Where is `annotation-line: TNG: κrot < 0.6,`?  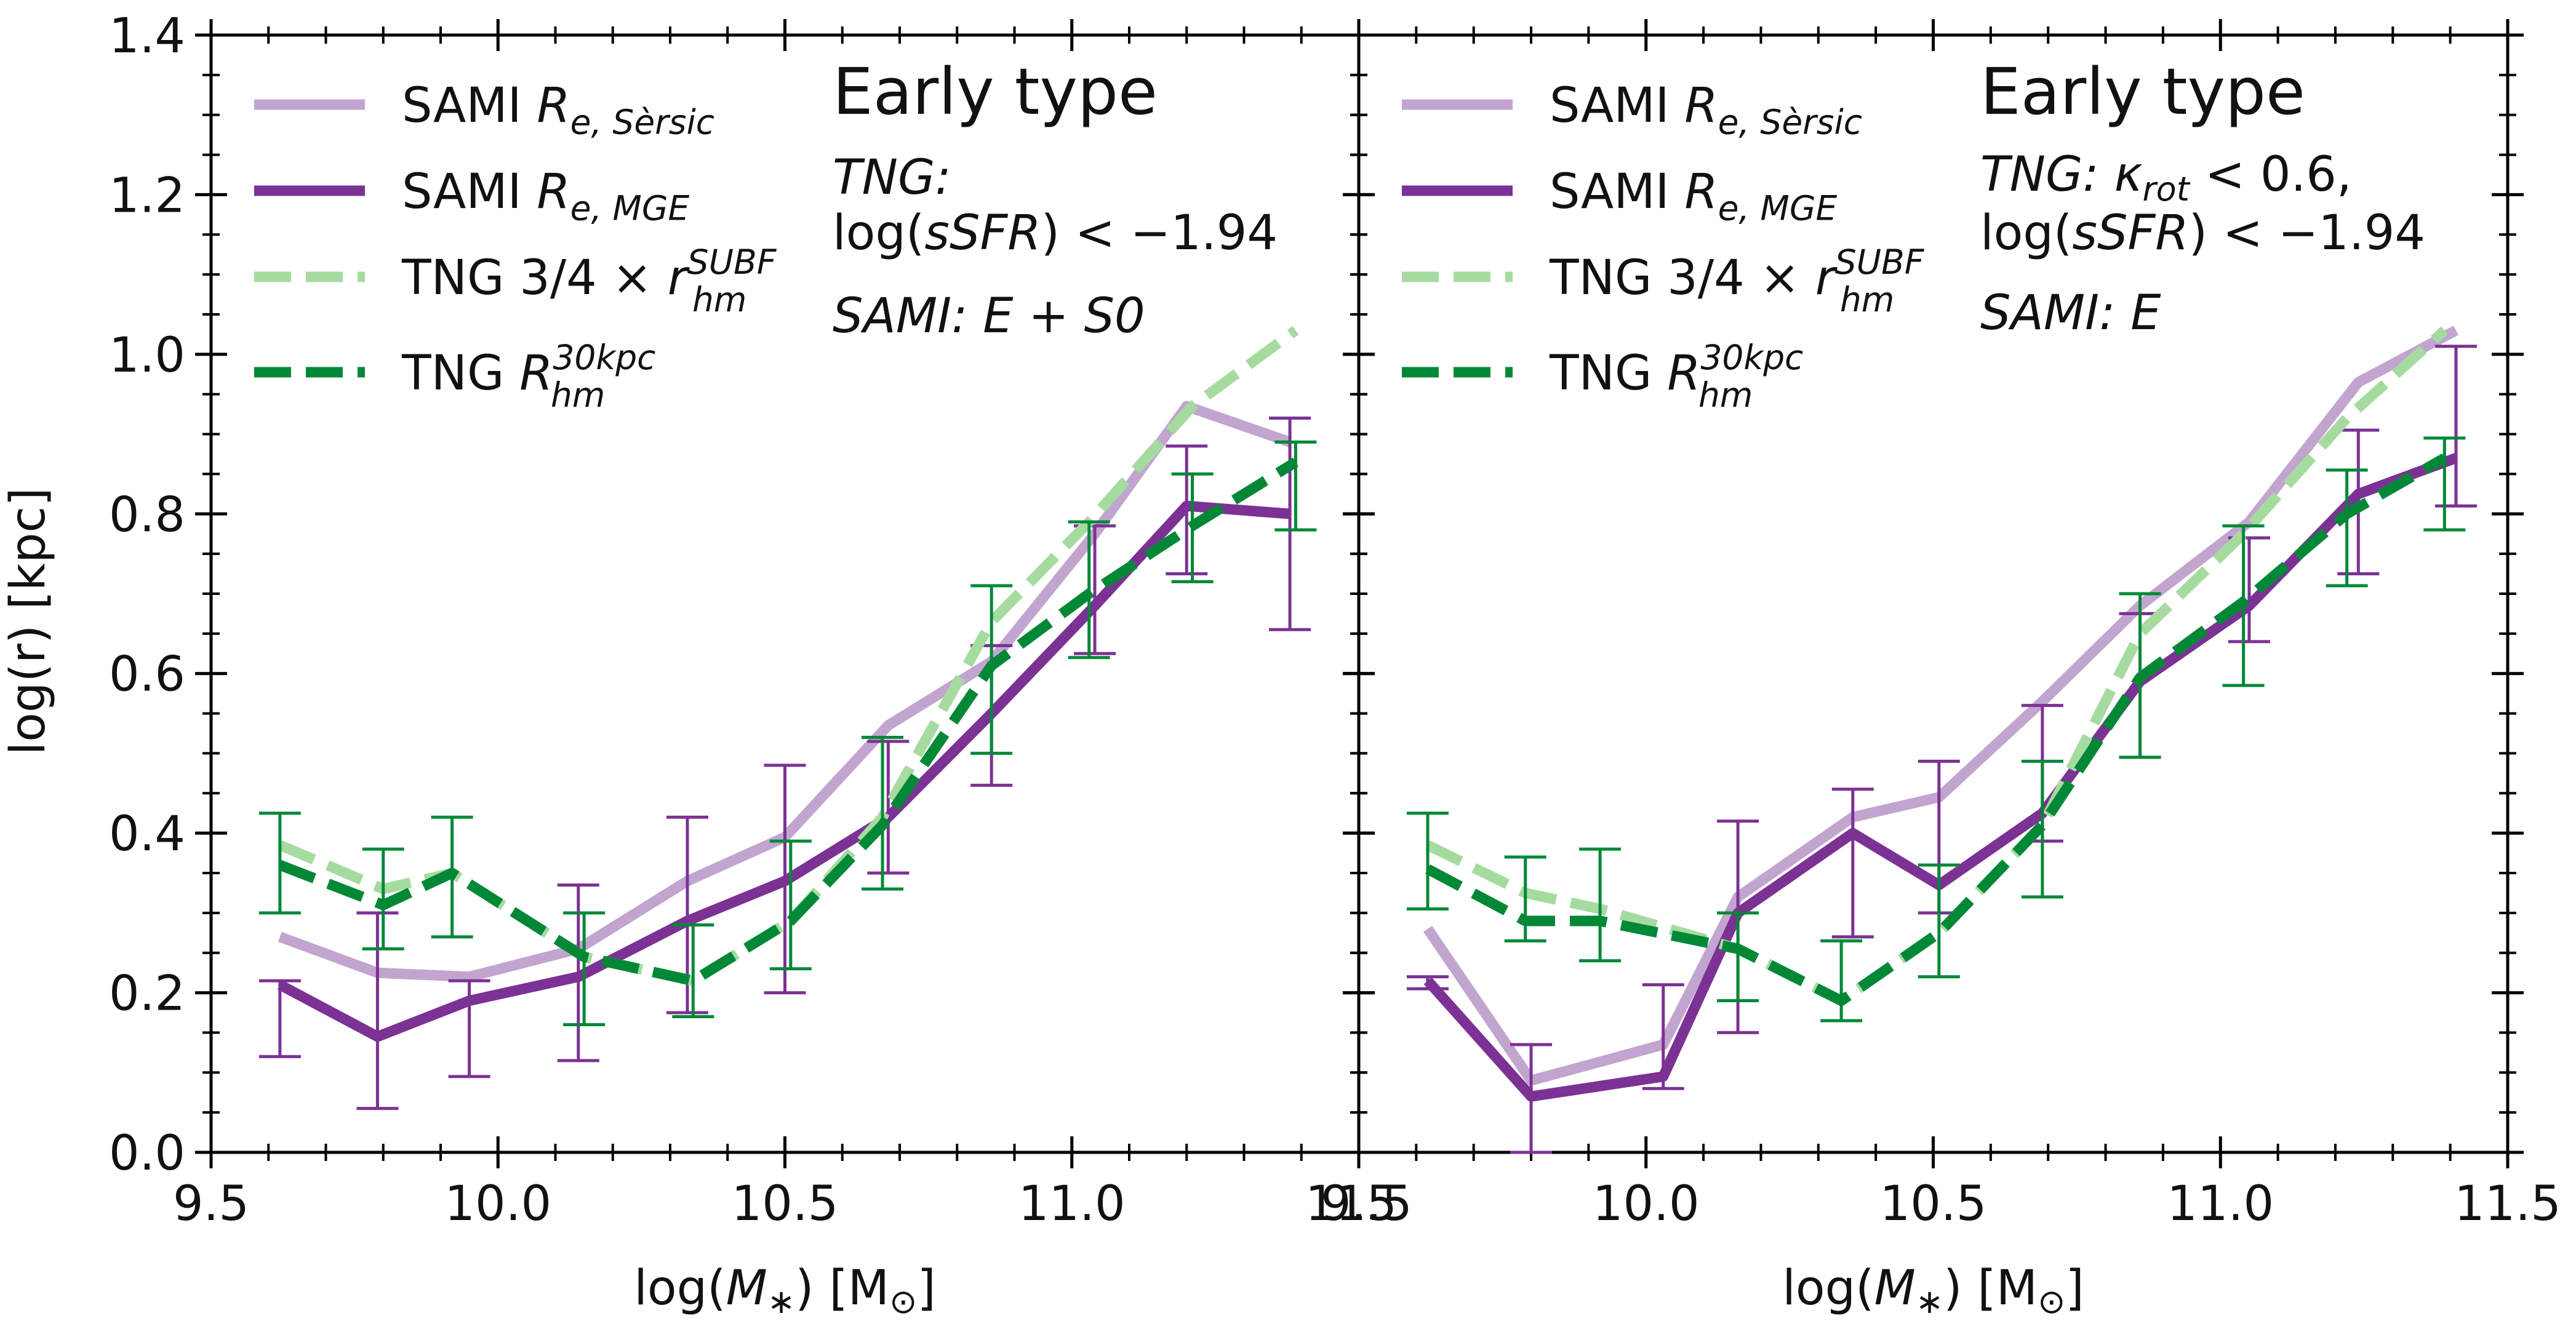
annotation-line: TNG: κrot < 0.6, is located at coordinates (2166, 178).